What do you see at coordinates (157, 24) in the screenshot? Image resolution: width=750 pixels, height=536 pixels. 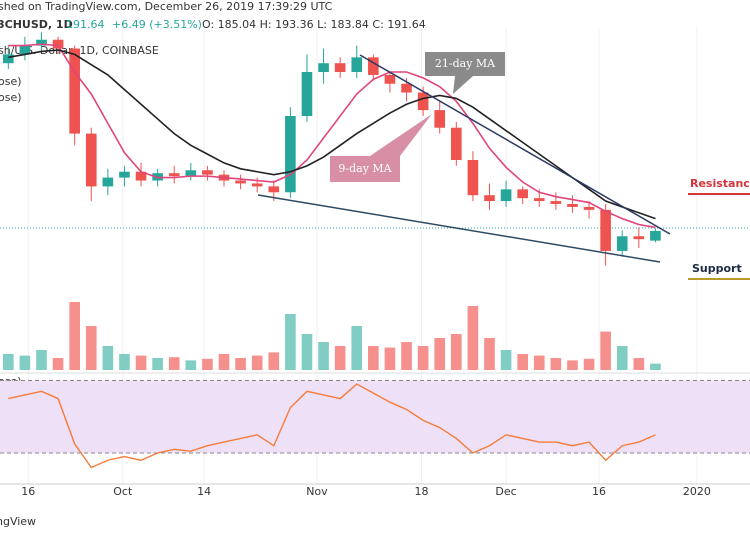 I see `change: +6.49 (+3.51%)` at bounding box center [157, 24].